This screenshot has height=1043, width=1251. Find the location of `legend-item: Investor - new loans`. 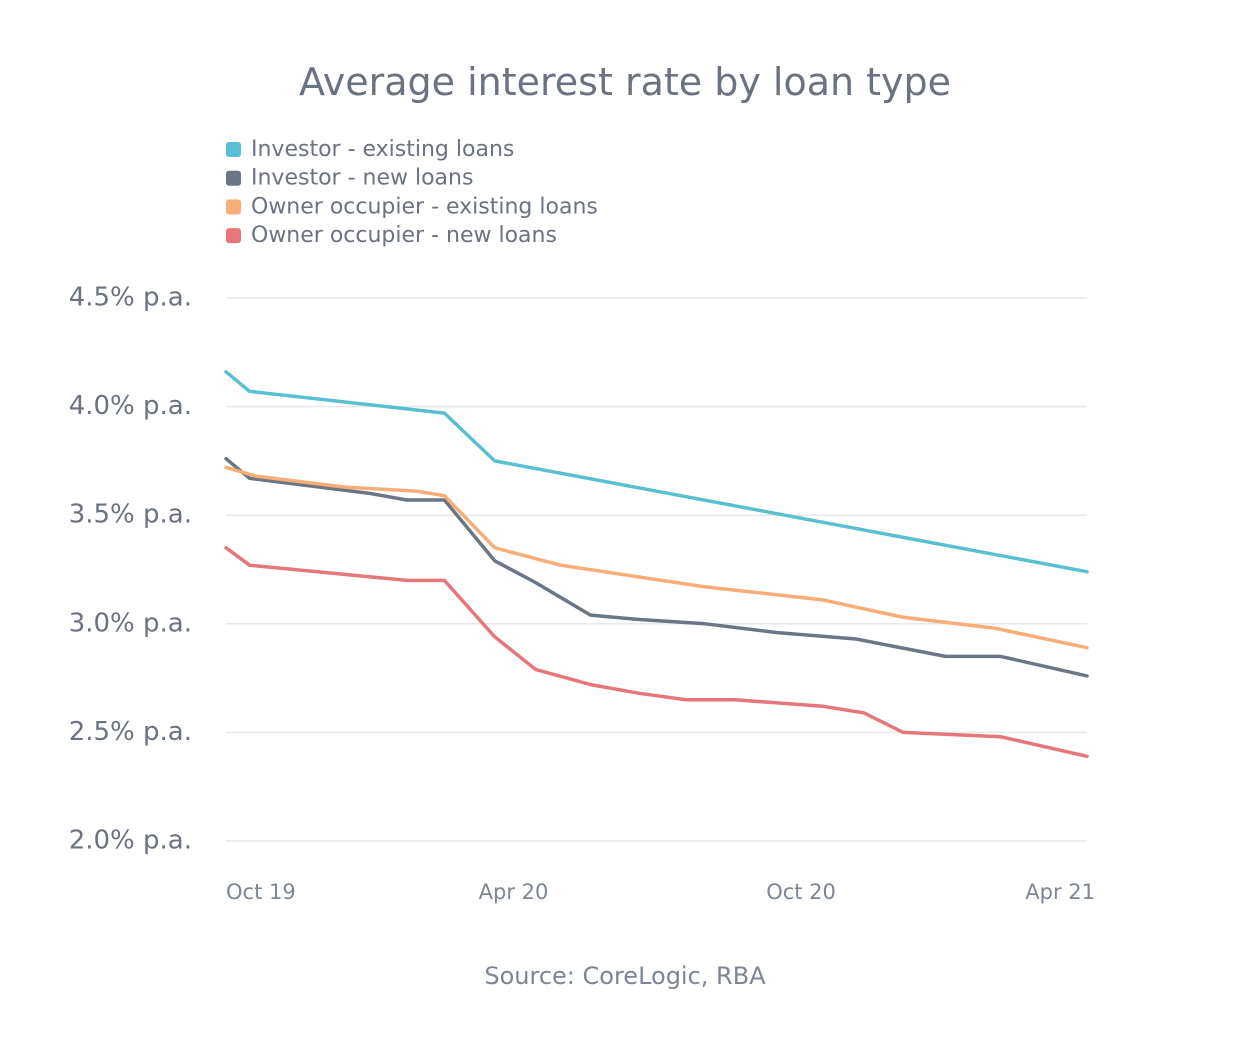

legend-item: Investor - new loans is located at coordinates (349, 178).